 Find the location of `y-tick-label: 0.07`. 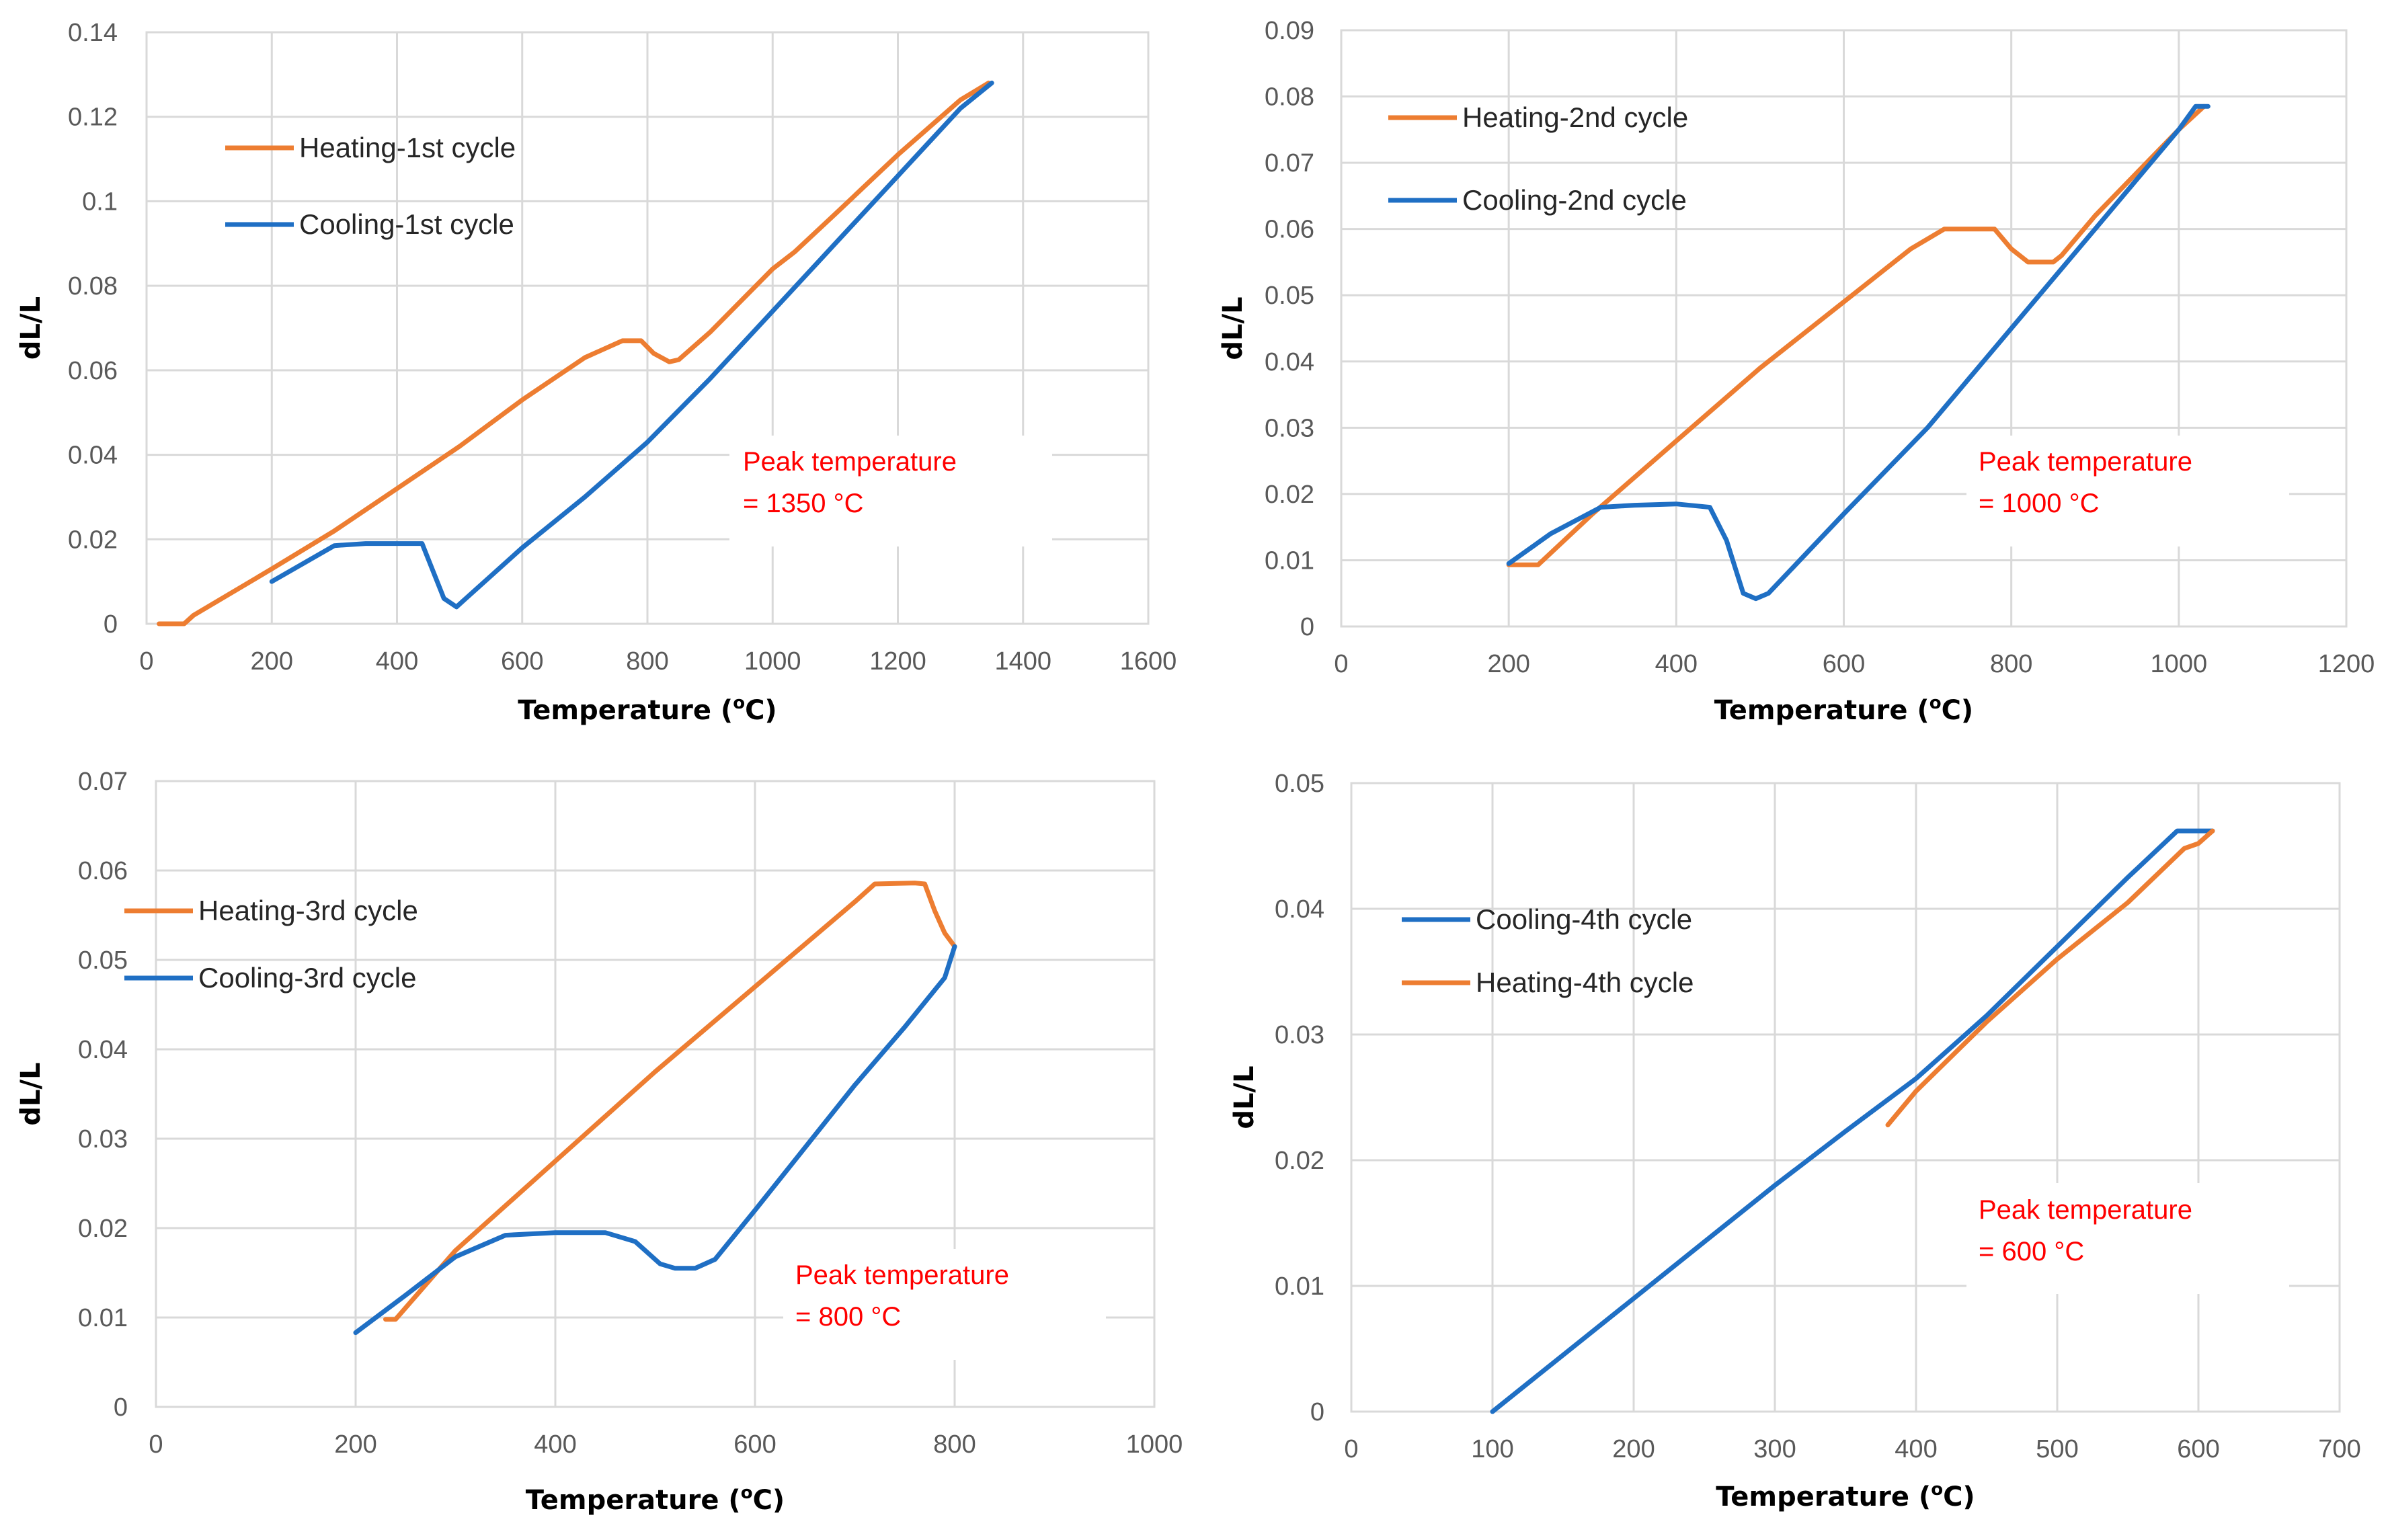

y-tick-label: 0.07 is located at coordinates (1289, 163).